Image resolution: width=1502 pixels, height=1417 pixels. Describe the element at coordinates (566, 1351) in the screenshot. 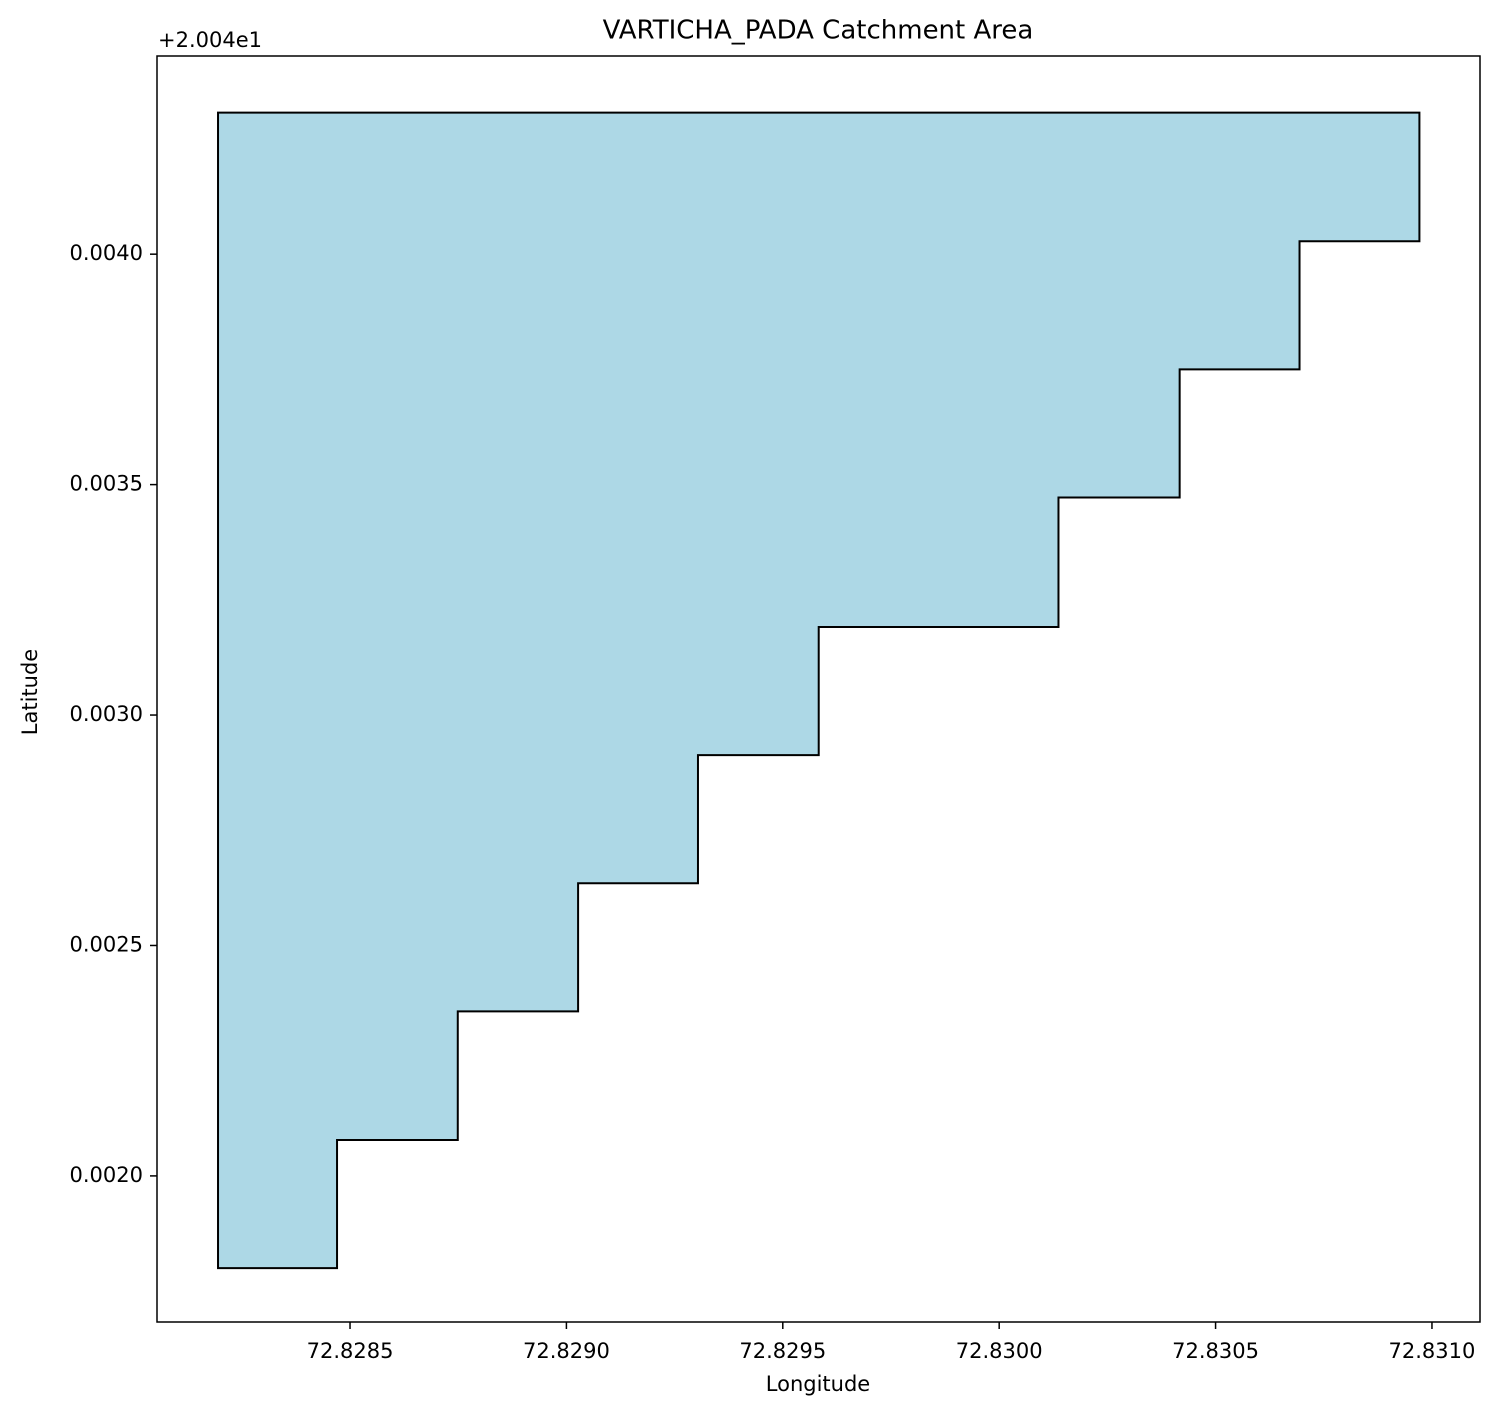

I see `x-tick-label: 72.8290` at that location.